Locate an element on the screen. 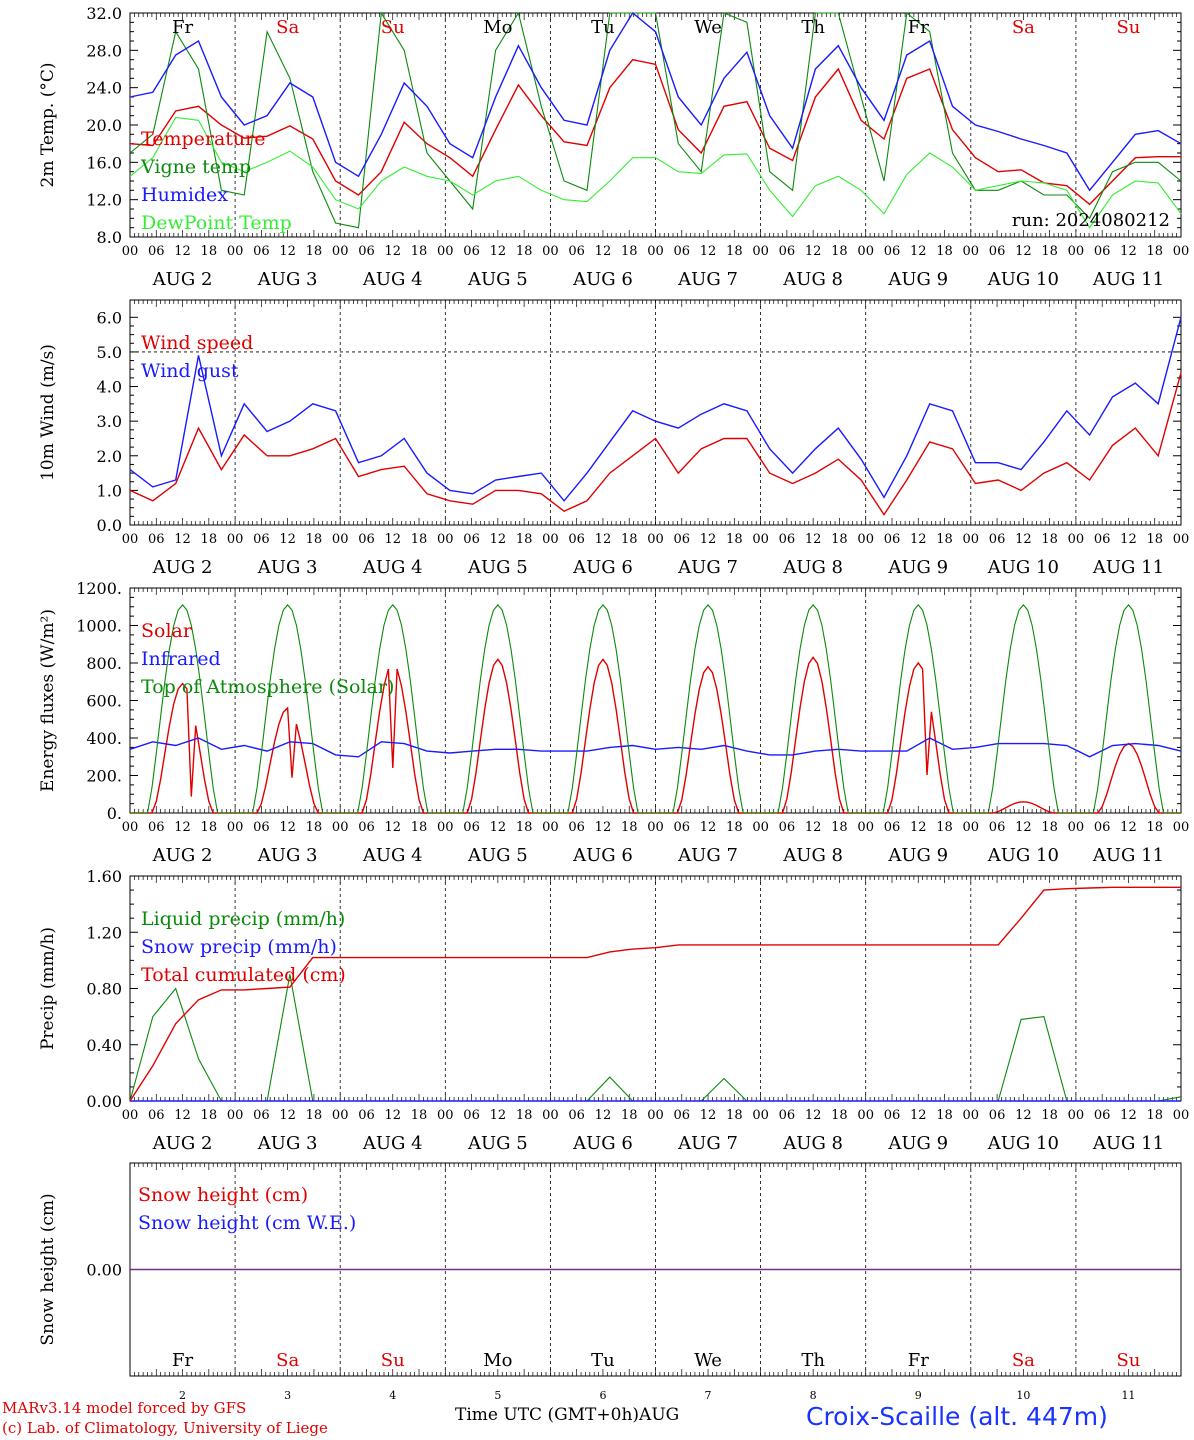  date-label: AUG 11 is located at coordinates (1128, 1143).